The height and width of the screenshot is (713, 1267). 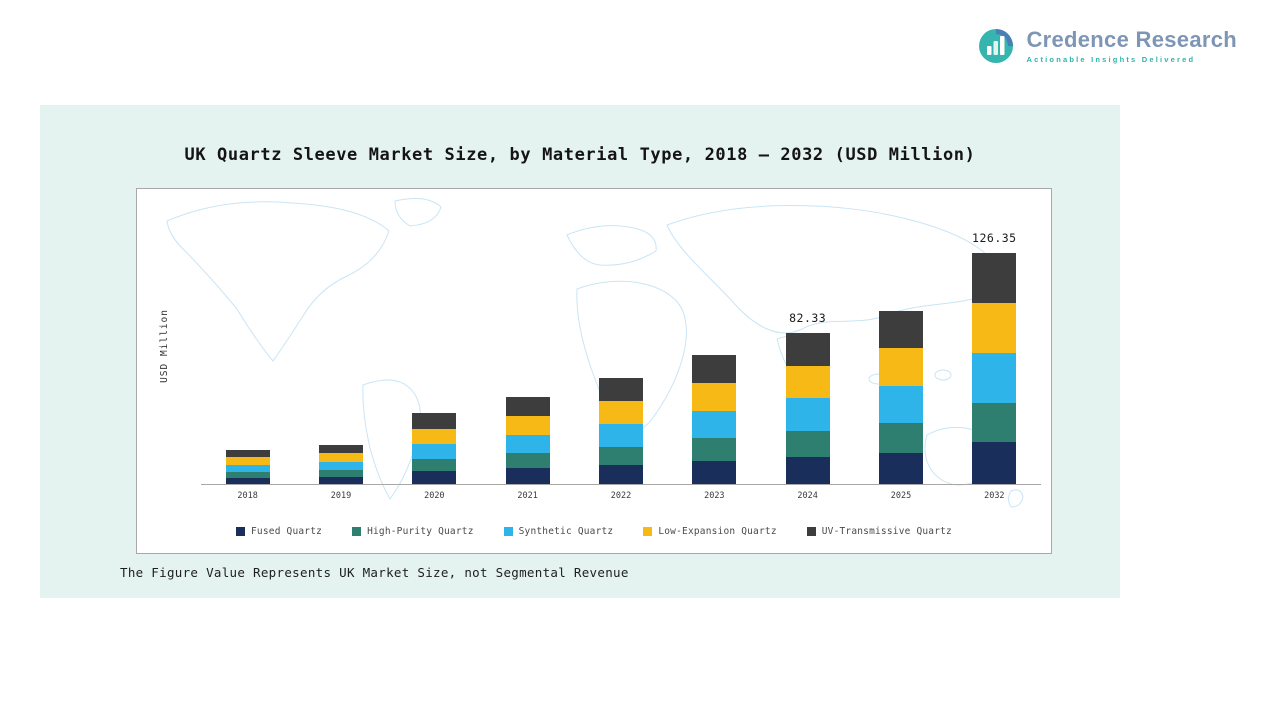 What do you see at coordinates (886, 531) in the screenshot?
I see `legend-label: UV-Transmissive Quartz` at bounding box center [886, 531].